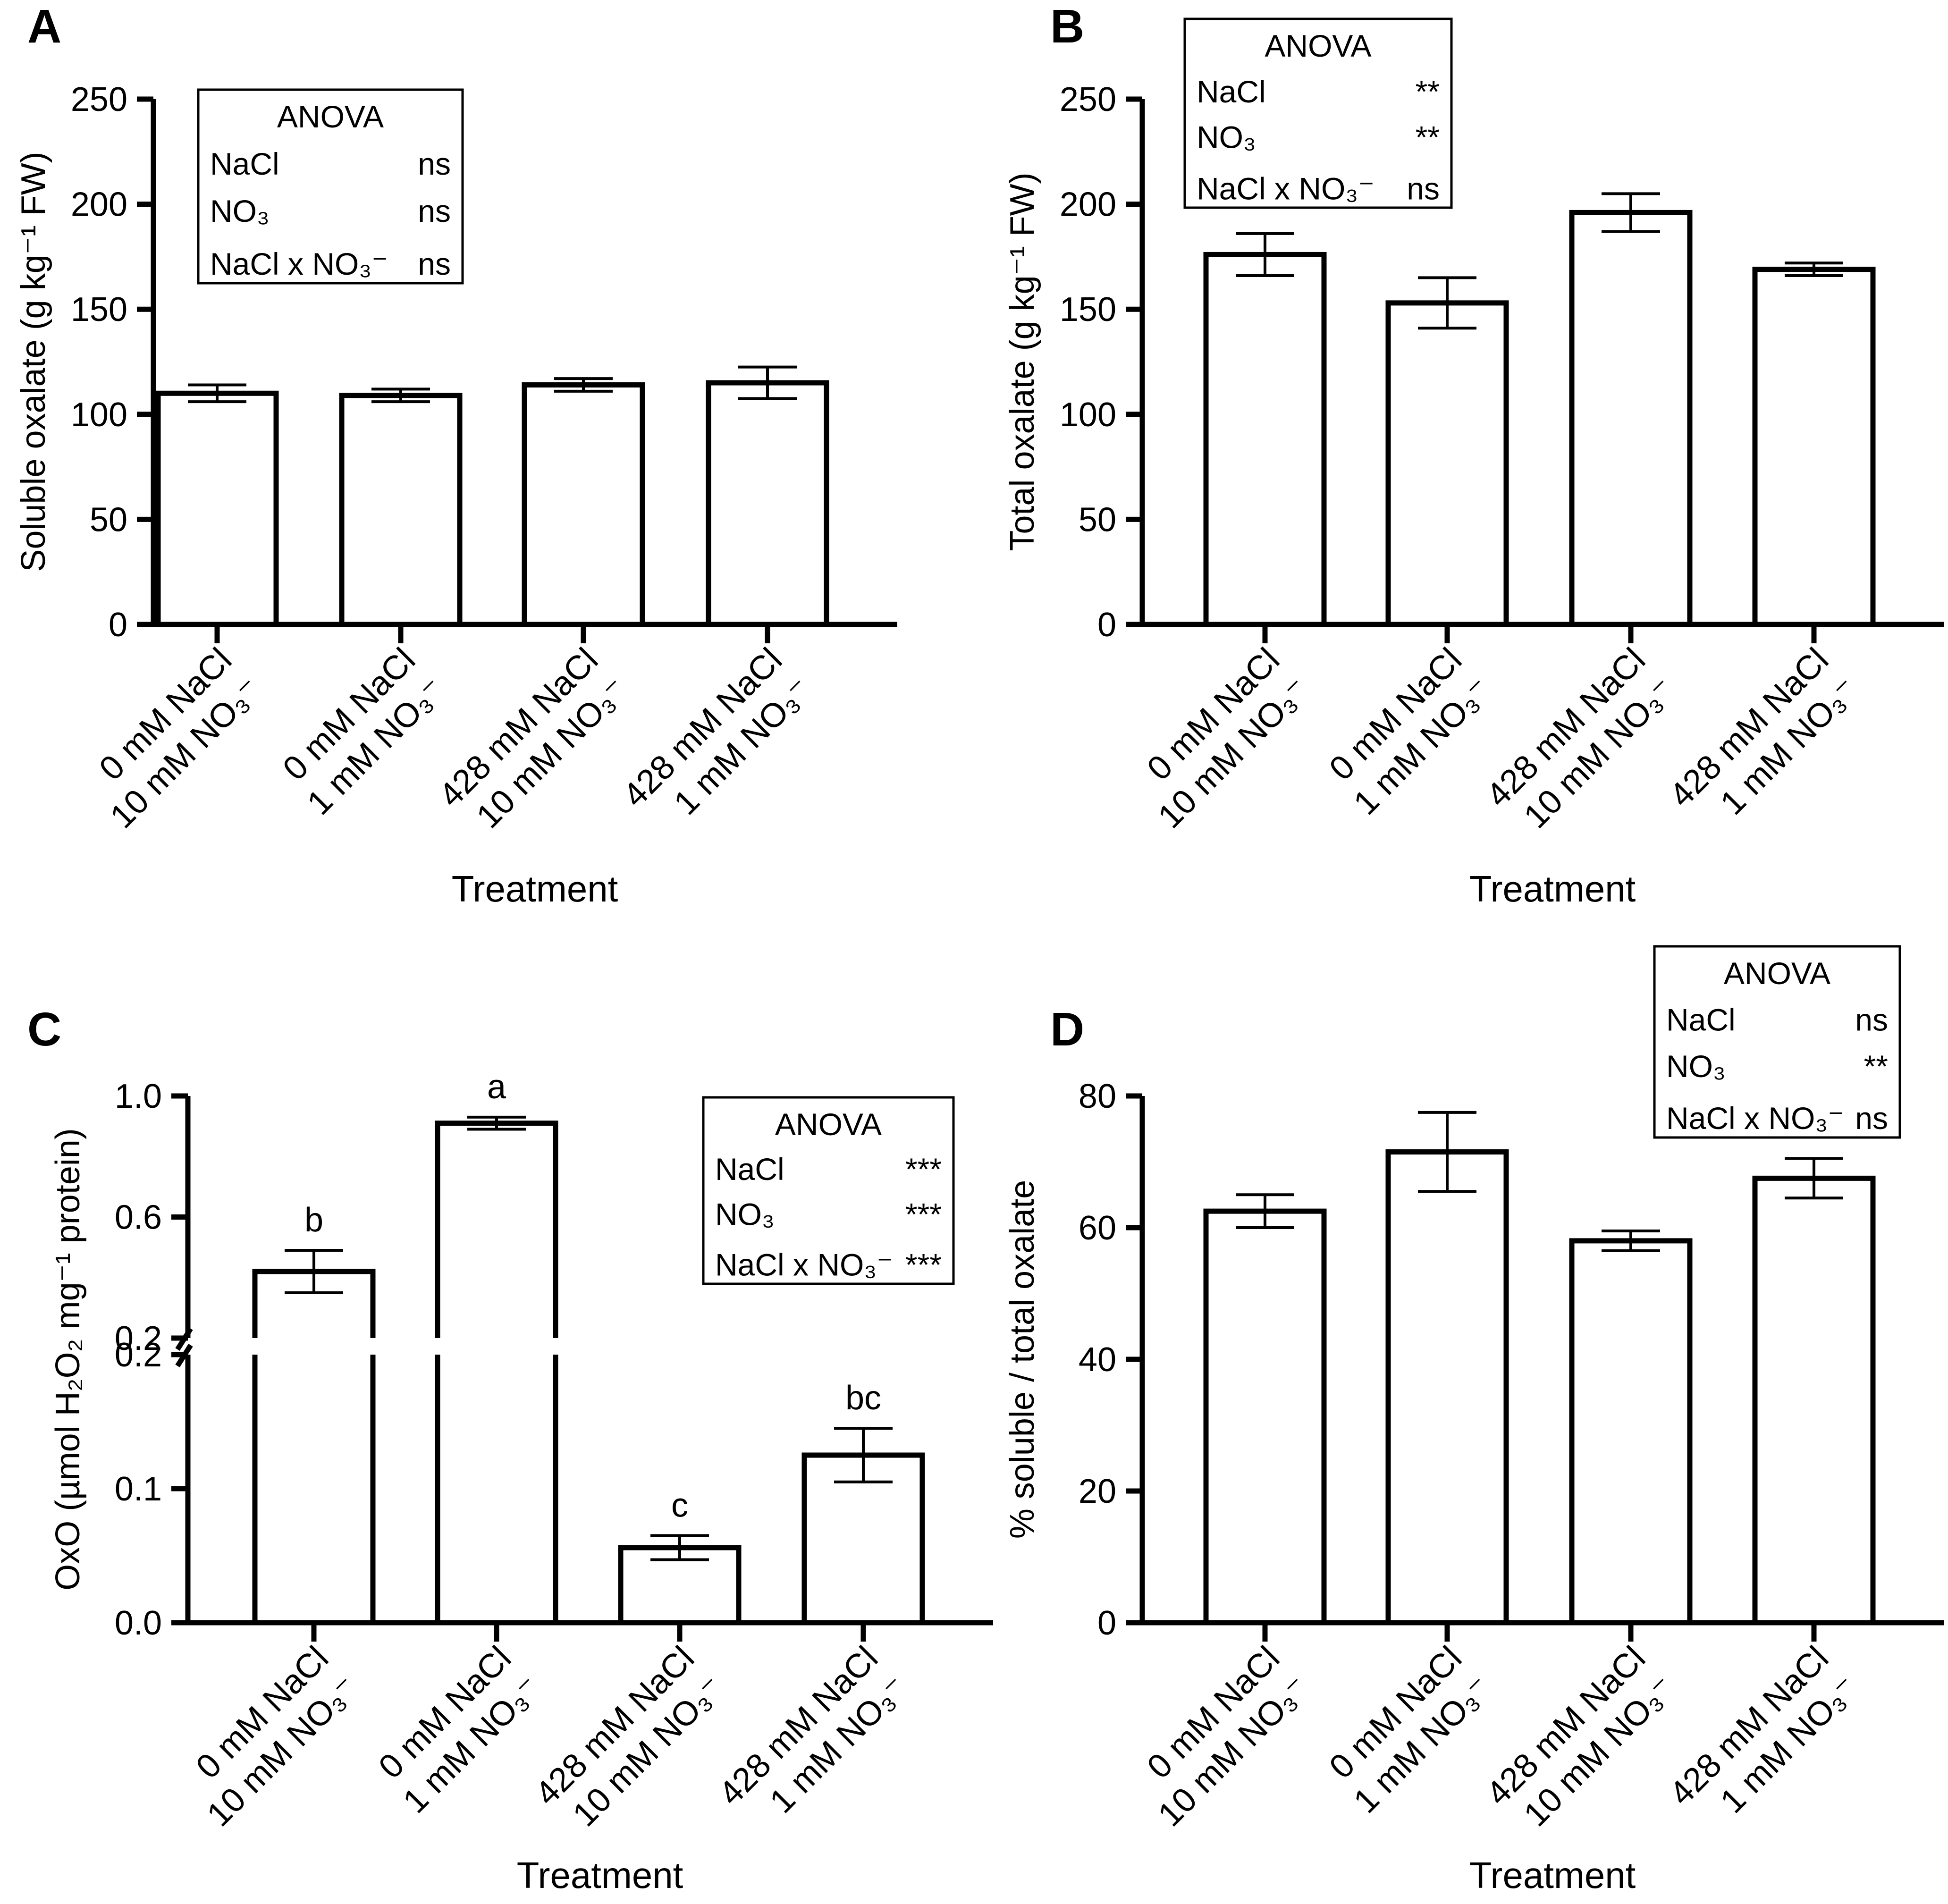  What do you see at coordinates (68, 1359) in the screenshot?
I see `y-axis-label: OxO (µmol H₂O₂ mg⁻¹ protein)` at bounding box center [68, 1359].